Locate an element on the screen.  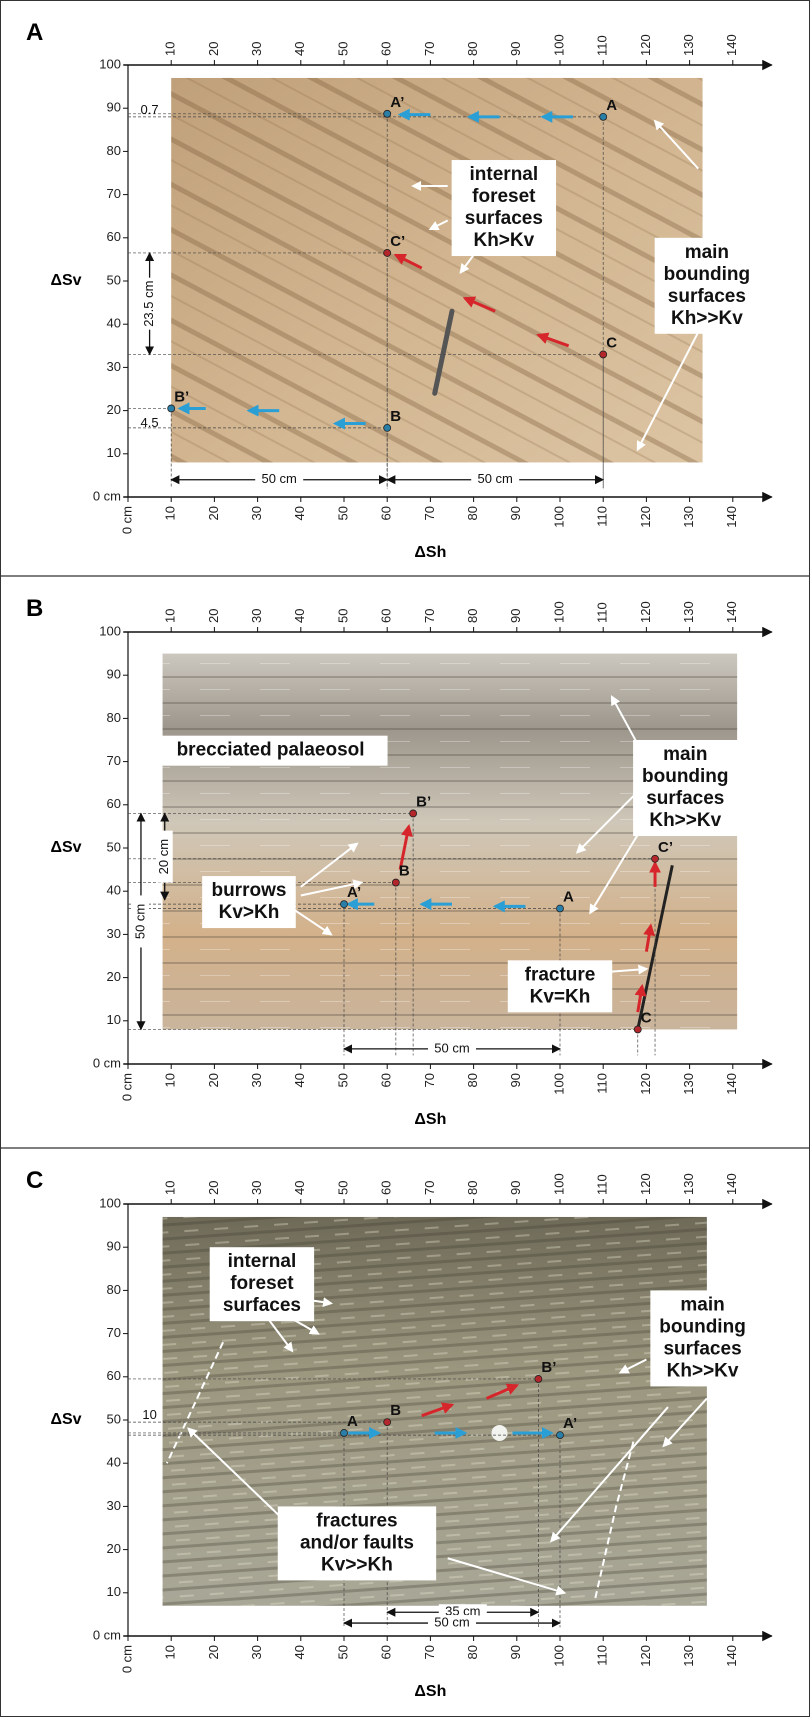
x-tick-label-top: 120 is located at coordinates (645, 45).